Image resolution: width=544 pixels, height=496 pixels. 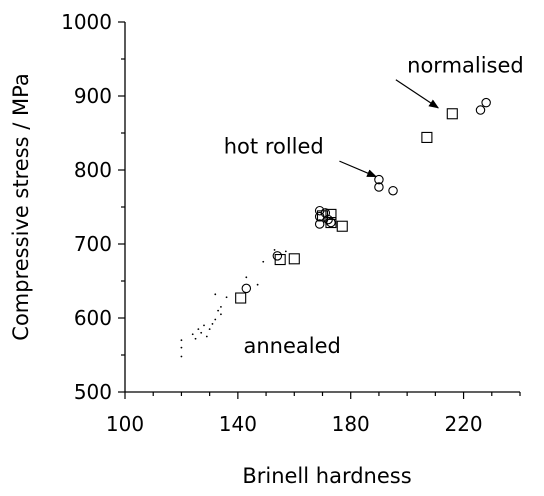 I want to click on y-axis-ticks, so click(x=121, y=207).